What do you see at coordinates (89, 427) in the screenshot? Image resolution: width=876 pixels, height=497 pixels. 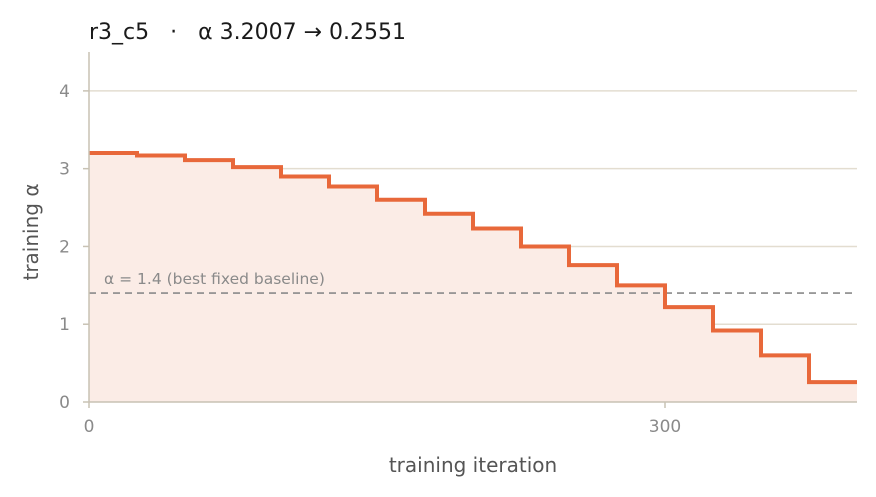 I see `x-tick-label-0: 0` at bounding box center [89, 427].